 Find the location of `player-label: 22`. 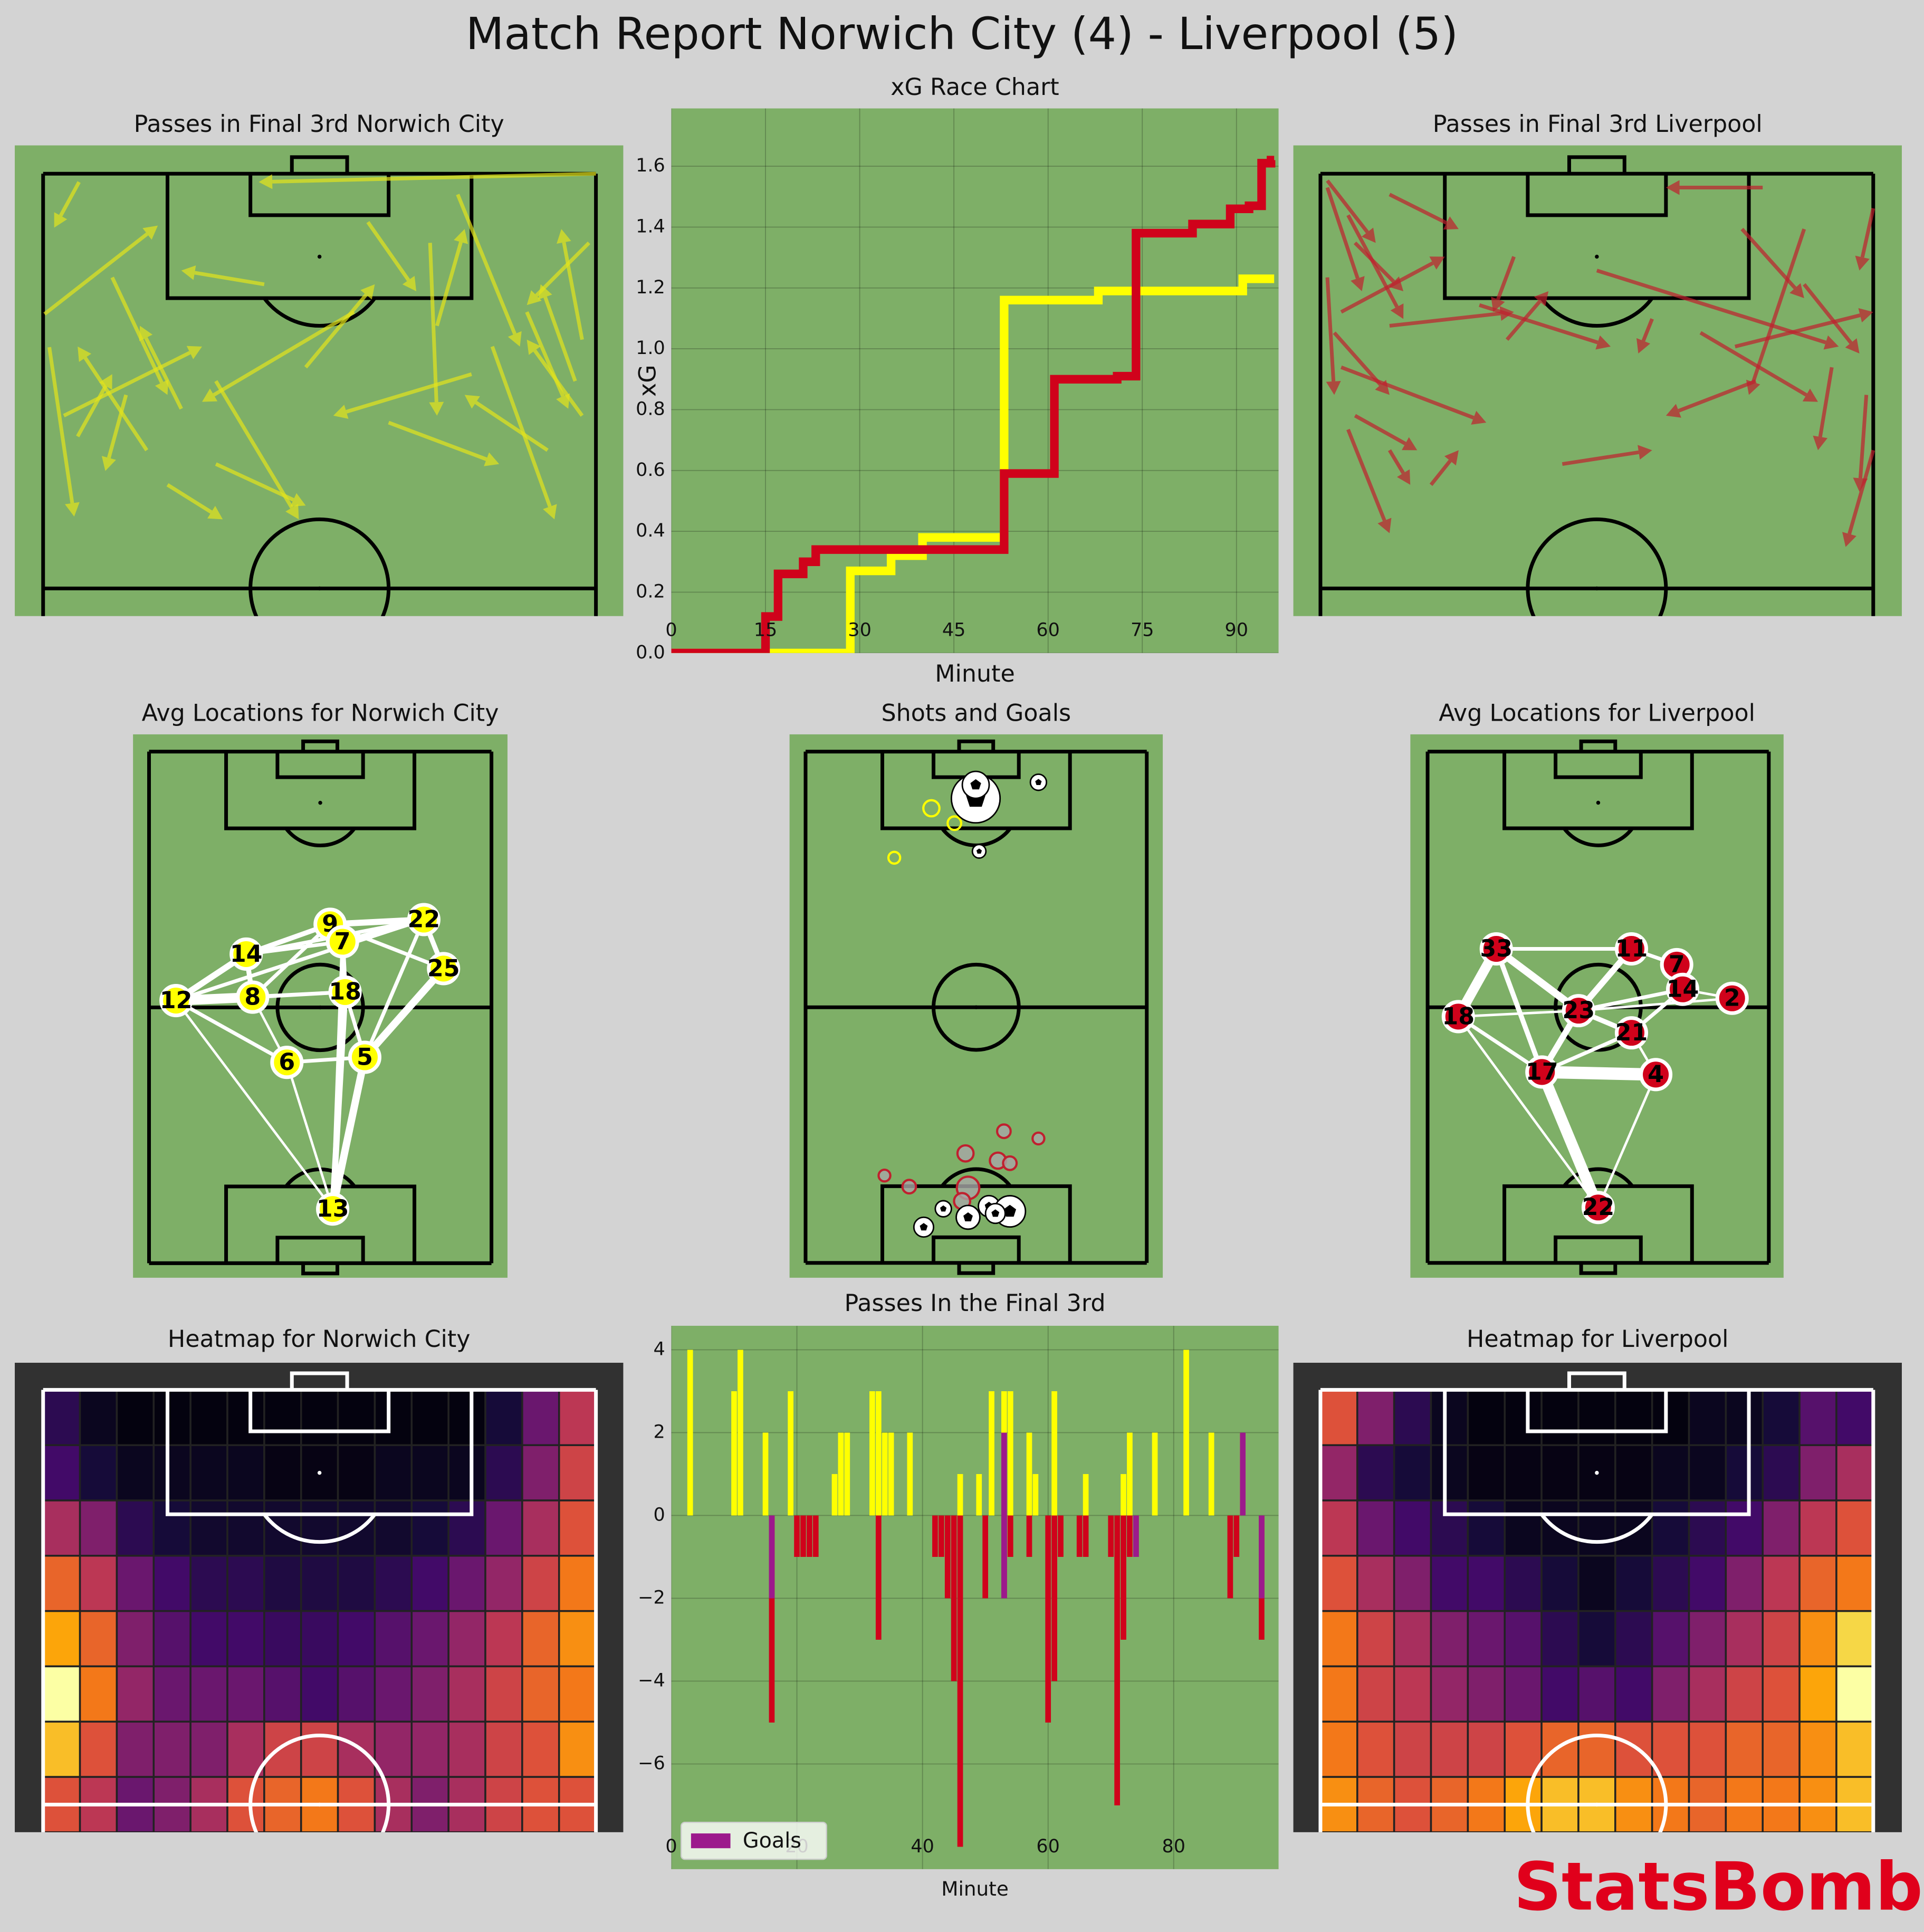

player-label: 22 is located at coordinates (1598, 1208).